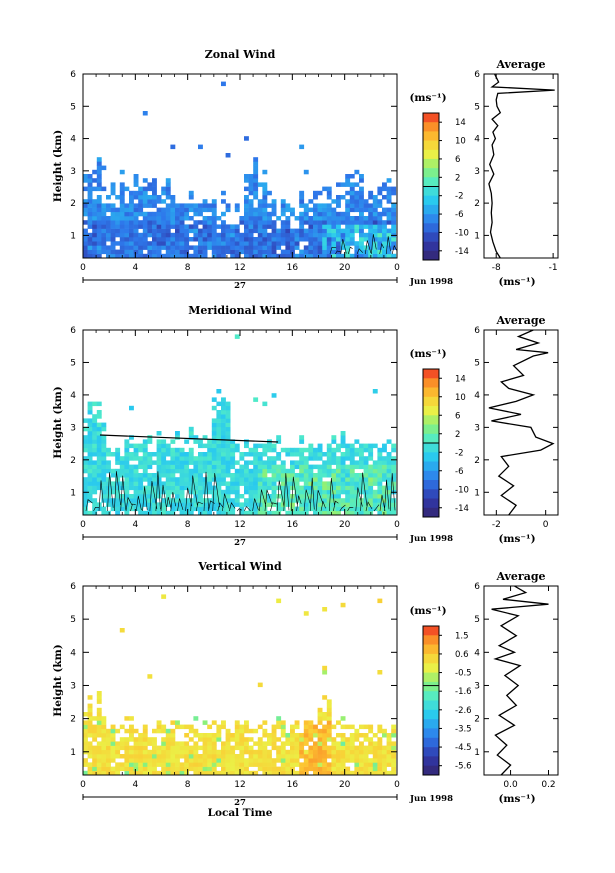  What do you see at coordinates (73, 396) in the screenshot?
I see `y-tick-label: 4` at bounding box center [73, 396].